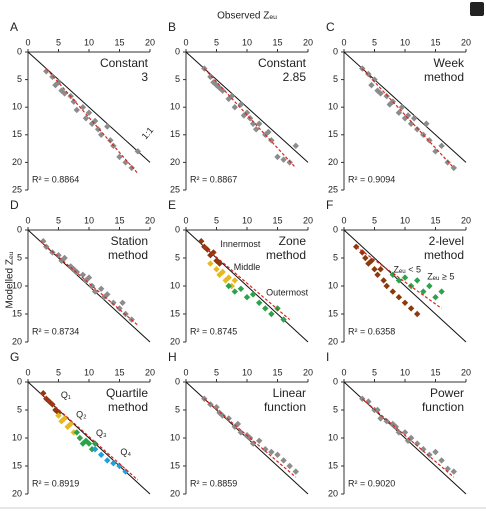  Describe the element at coordinates (282, 63) in the screenshot. I see `panel-title: Constant` at that location.